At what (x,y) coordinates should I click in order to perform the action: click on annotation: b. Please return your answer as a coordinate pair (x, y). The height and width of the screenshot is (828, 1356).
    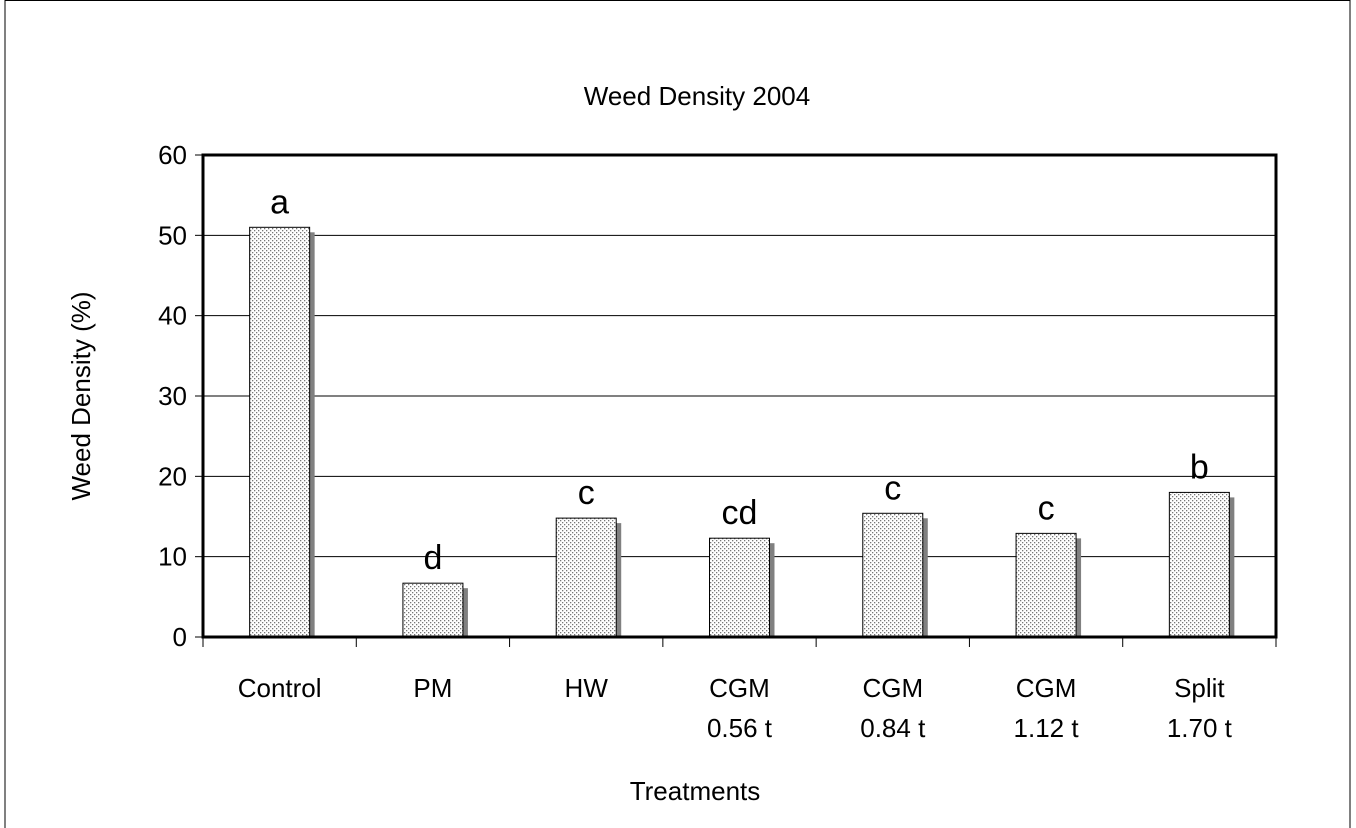
    Looking at the image, I should click on (1199, 467).